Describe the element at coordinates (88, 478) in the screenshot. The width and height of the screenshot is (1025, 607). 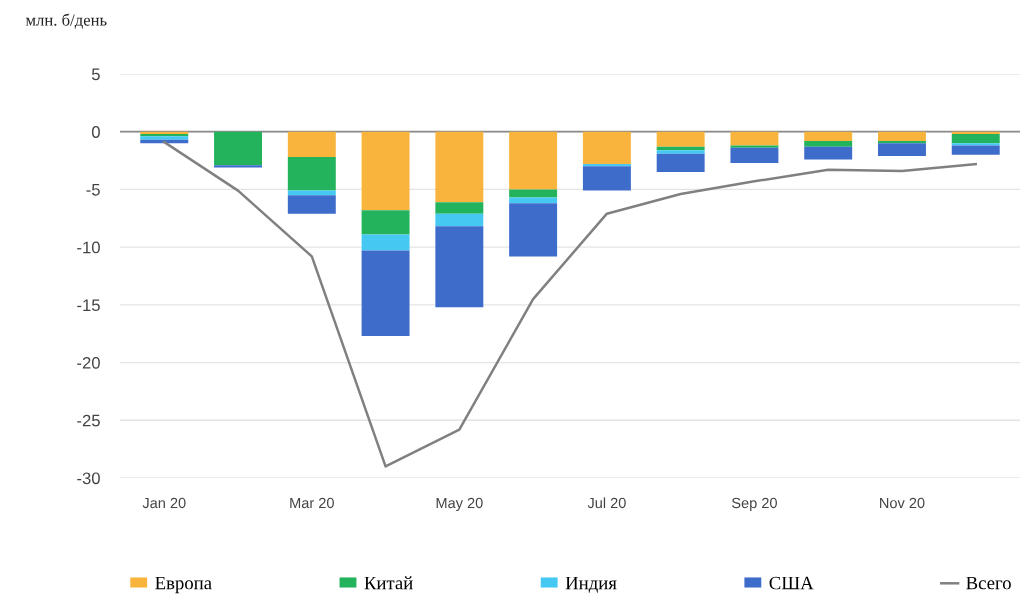
I see `y-tick-label: -30` at that location.